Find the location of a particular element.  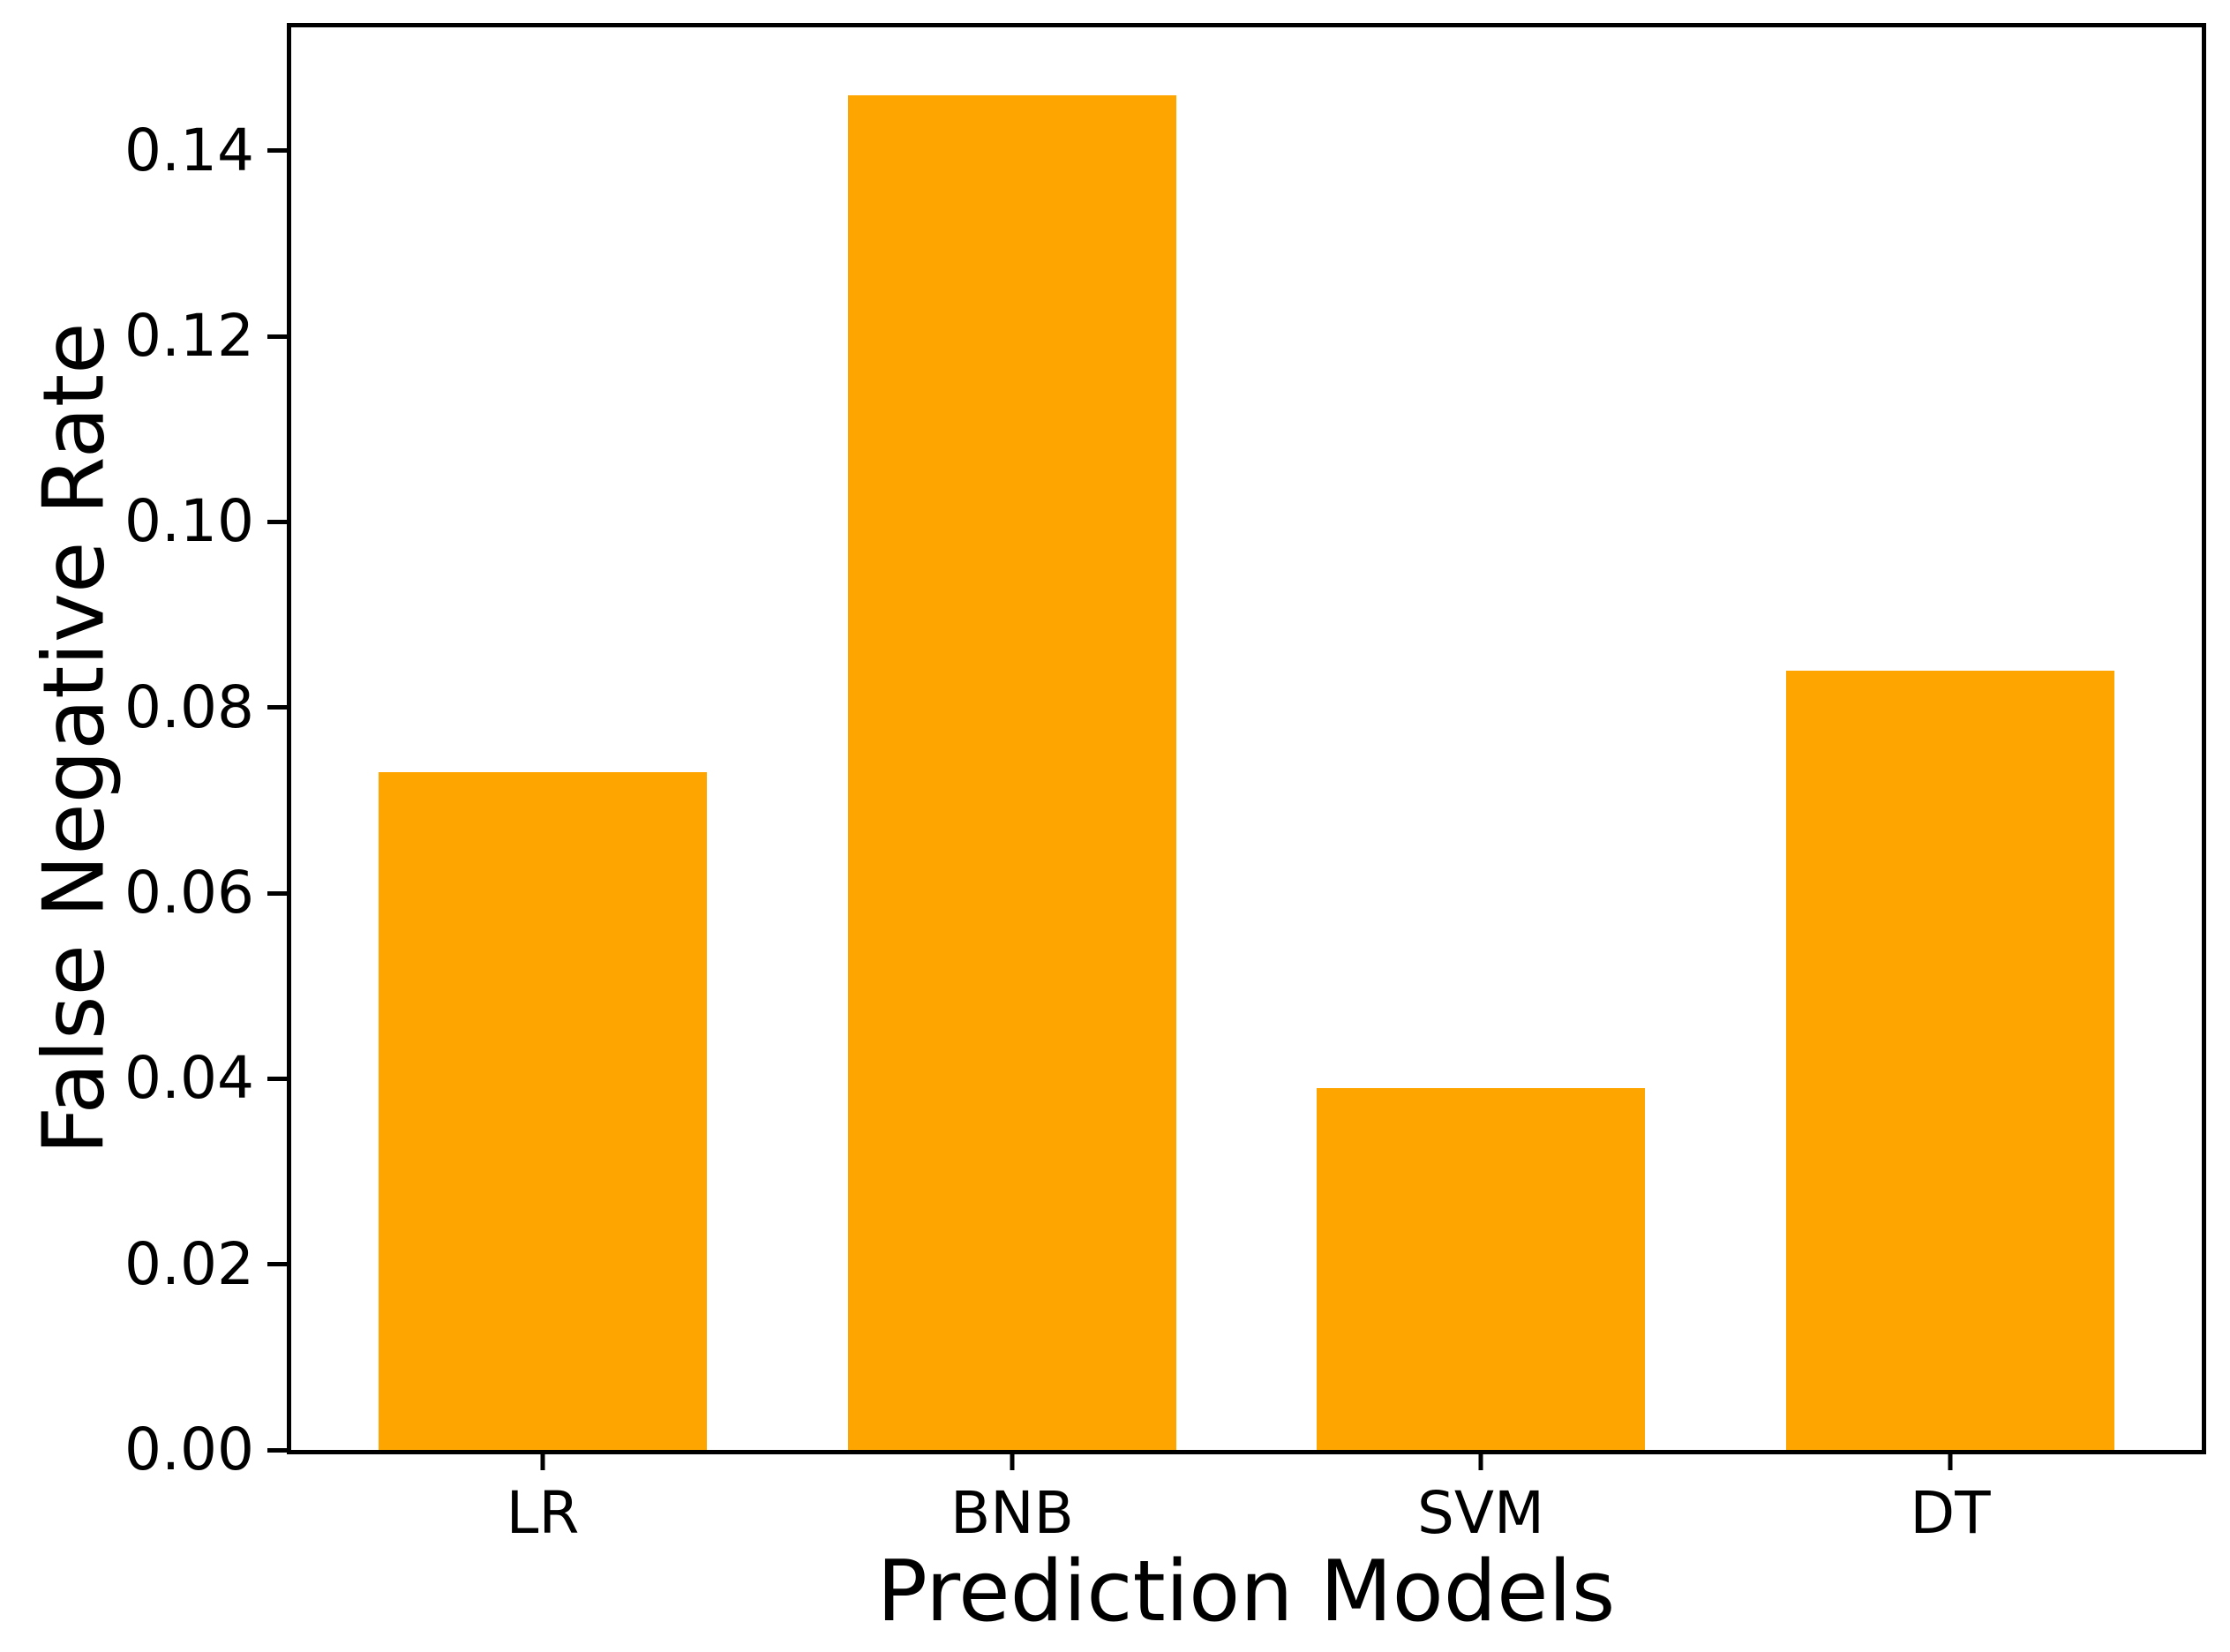

y-tick-mark-0.14 is located at coordinates (277, 150).